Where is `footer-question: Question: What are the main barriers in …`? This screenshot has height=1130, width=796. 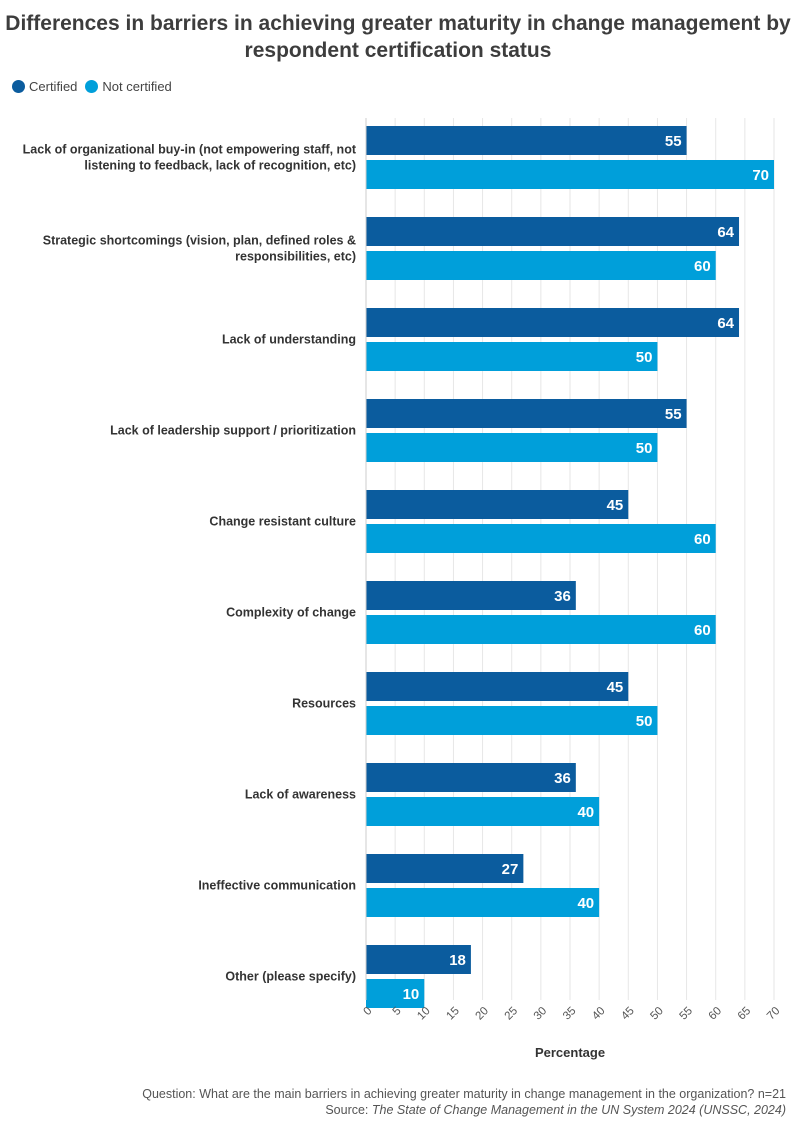 footer-question: Question: What are the main barriers in … is located at coordinates (464, 1094).